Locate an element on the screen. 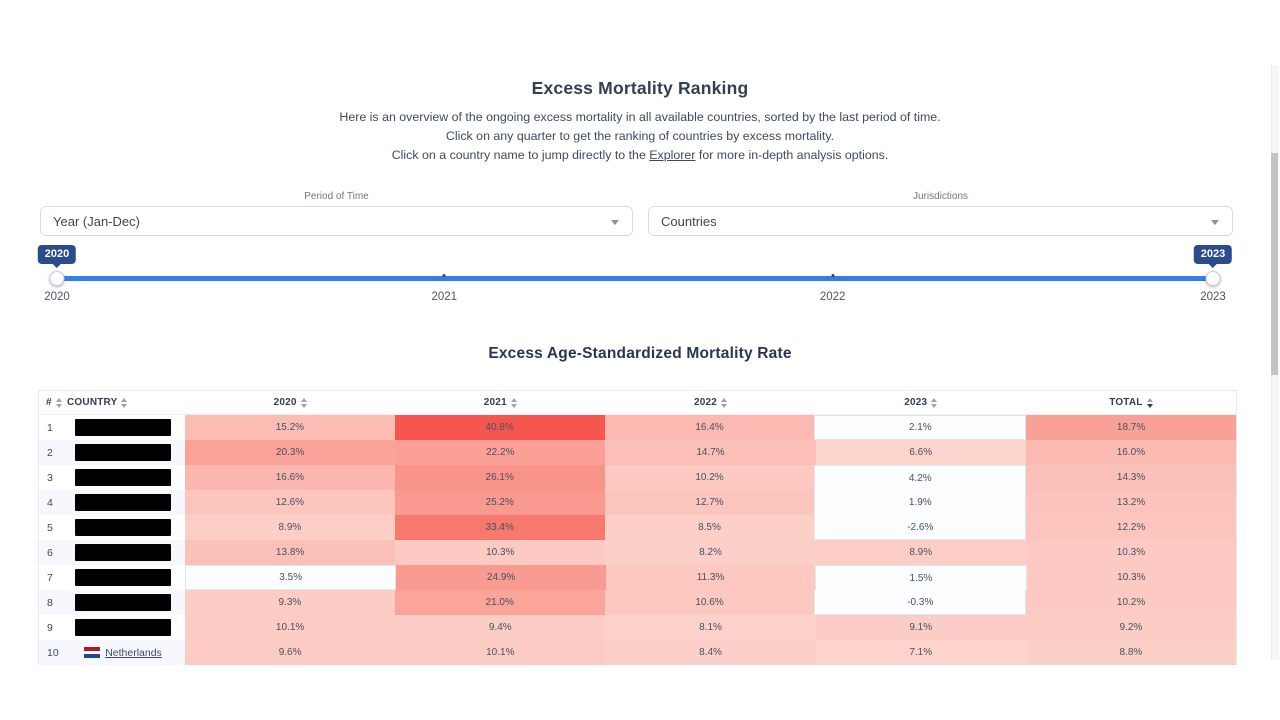 The image size is (1280, 720). column-header-2022: 2022 is located at coordinates (710, 402).